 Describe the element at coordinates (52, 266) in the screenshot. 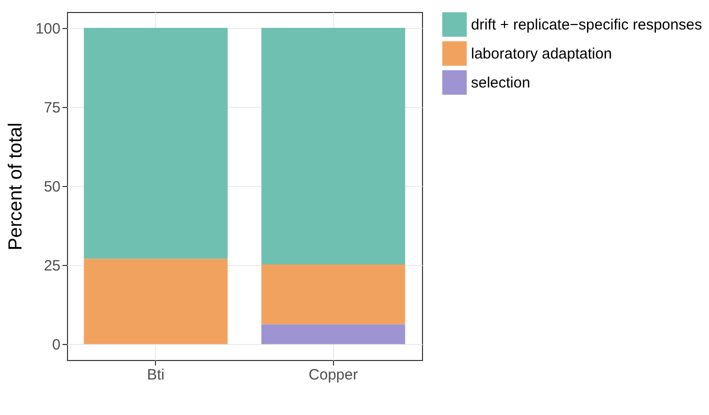

I see `y-tick-label: 25` at that location.